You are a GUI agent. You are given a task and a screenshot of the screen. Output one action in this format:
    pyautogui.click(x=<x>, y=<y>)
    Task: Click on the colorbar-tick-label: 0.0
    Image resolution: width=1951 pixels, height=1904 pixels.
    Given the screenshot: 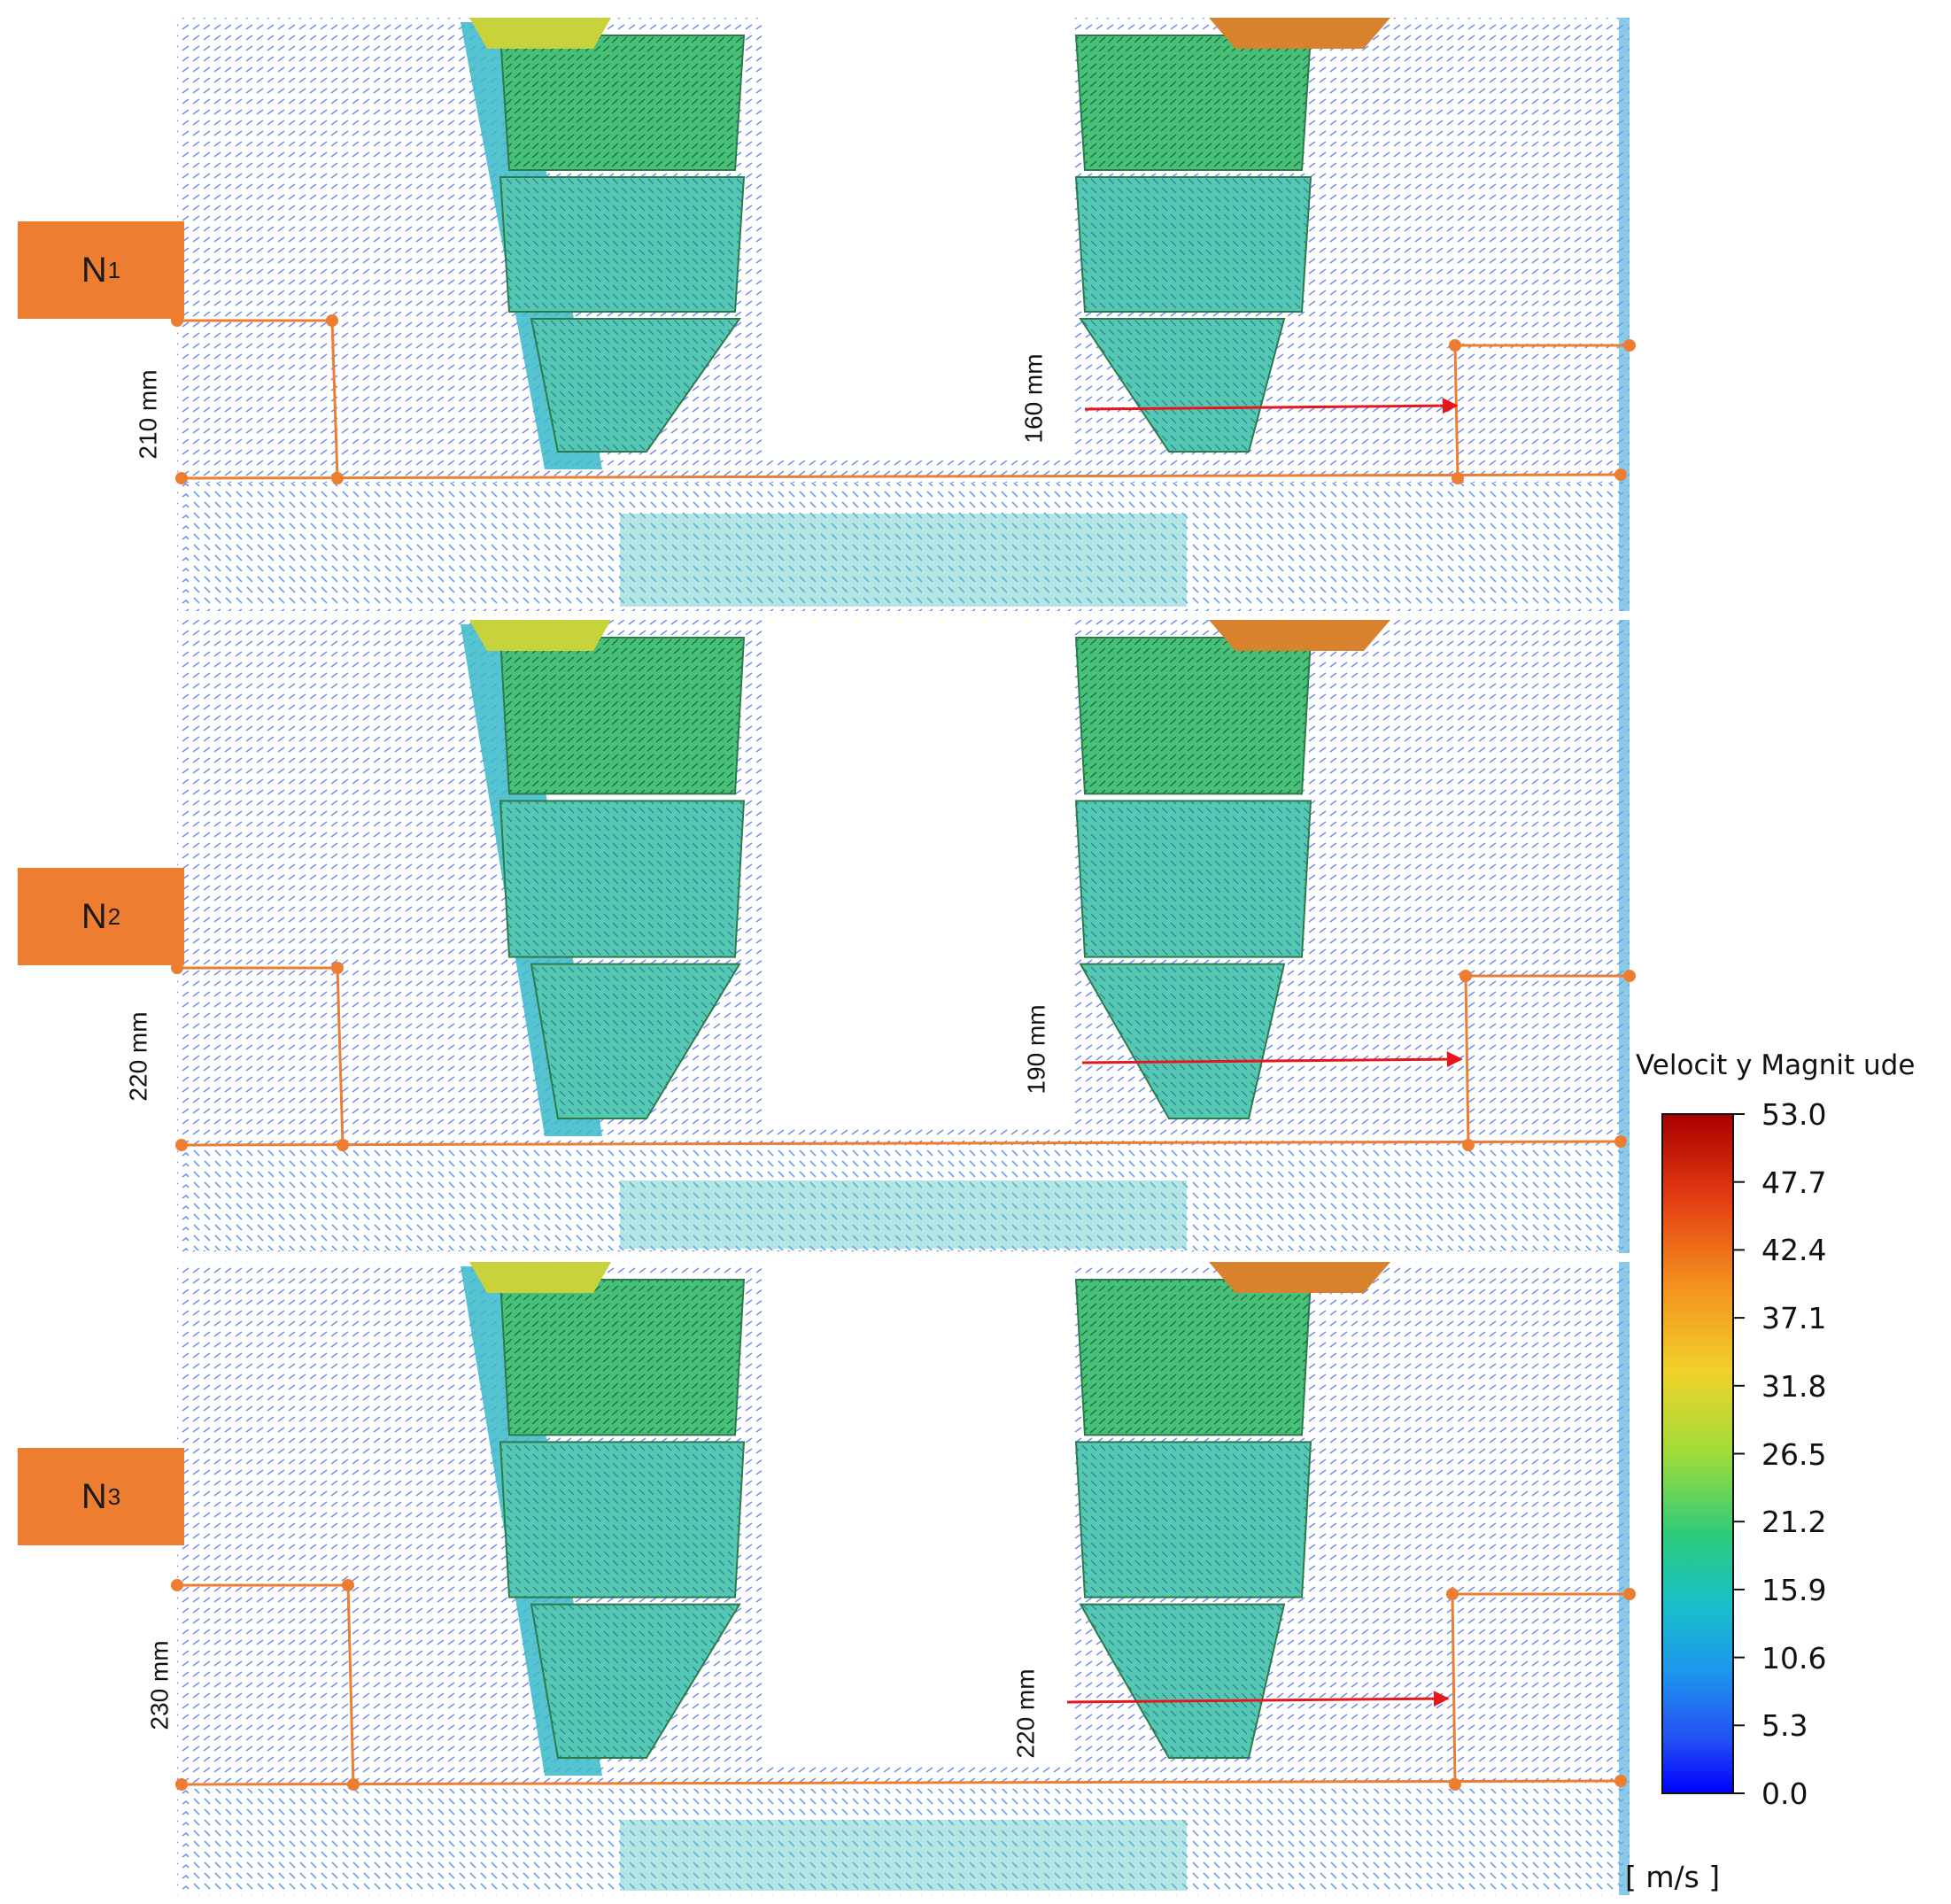 What is the action you would take?
    pyautogui.click(x=1785, y=1793)
    